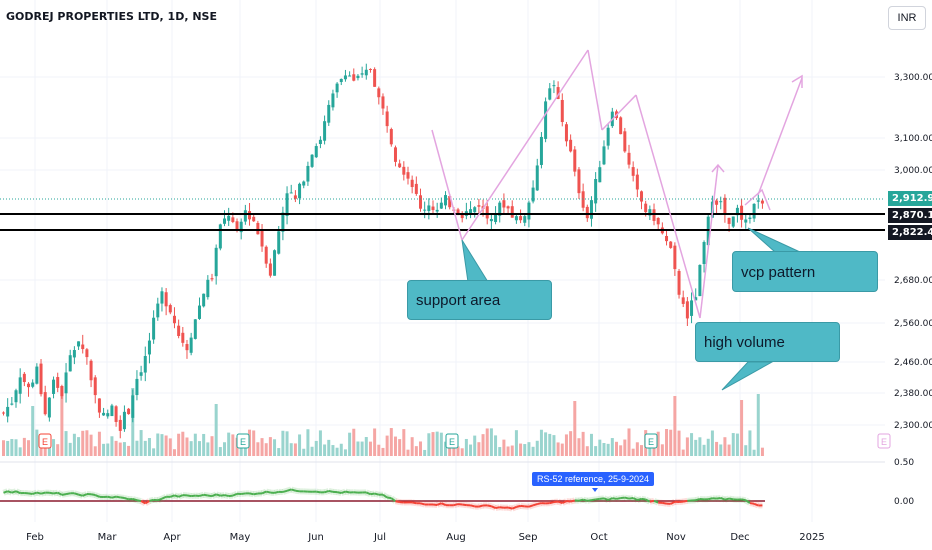 The width and height of the screenshot is (932, 550). Describe the element at coordinates (111, 16) in the screenshot. I see `chart-title: GODREJ PROPERTIES LTD, 1D, NSE` at that location.